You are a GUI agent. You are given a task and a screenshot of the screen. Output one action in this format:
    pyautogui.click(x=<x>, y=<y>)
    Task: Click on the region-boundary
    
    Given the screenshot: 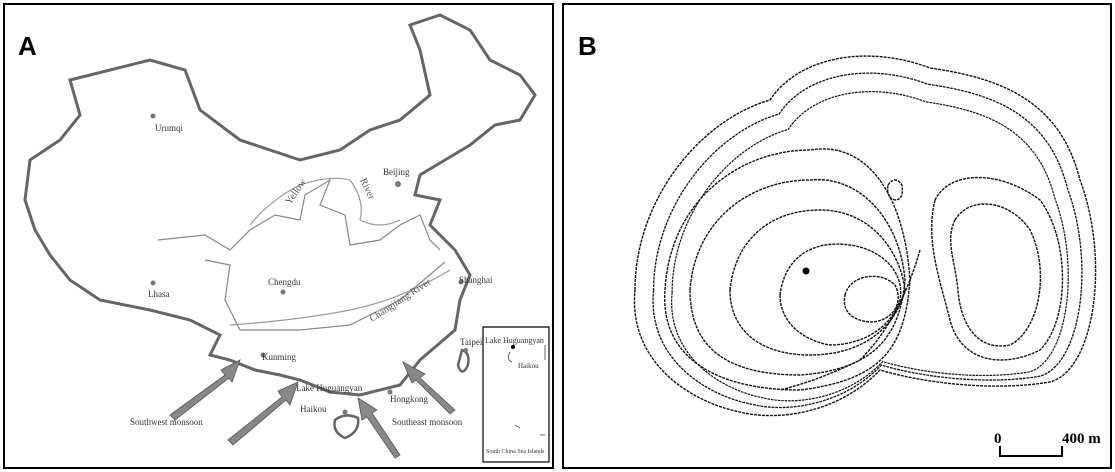 What is the action you would take?
    pyautogui.click(x=301, y=254)
    